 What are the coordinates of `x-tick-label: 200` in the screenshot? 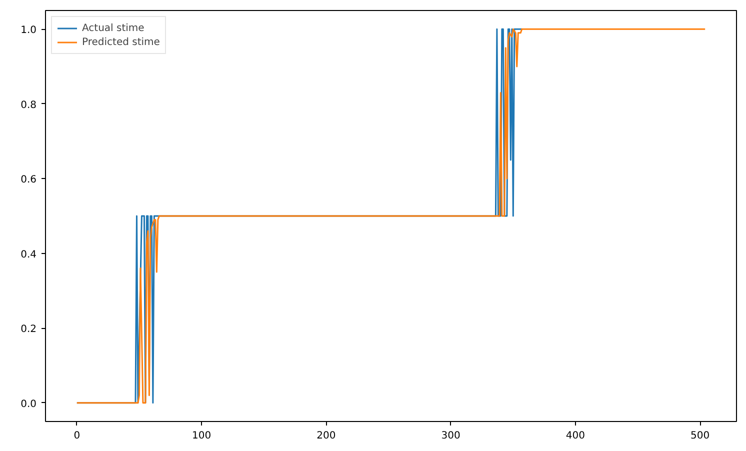 It's located at (326, 436).